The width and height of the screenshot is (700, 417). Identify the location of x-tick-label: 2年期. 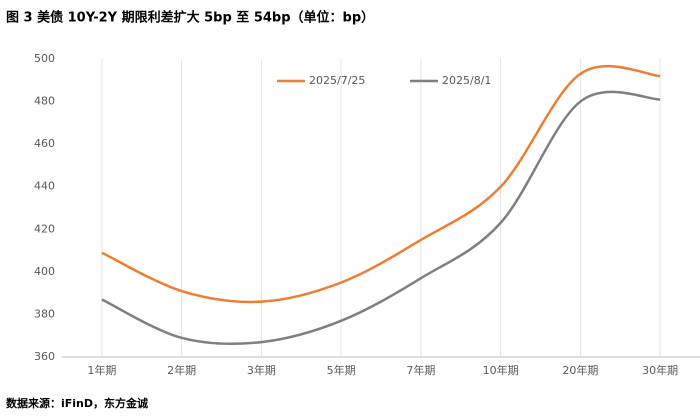
(181, 370).